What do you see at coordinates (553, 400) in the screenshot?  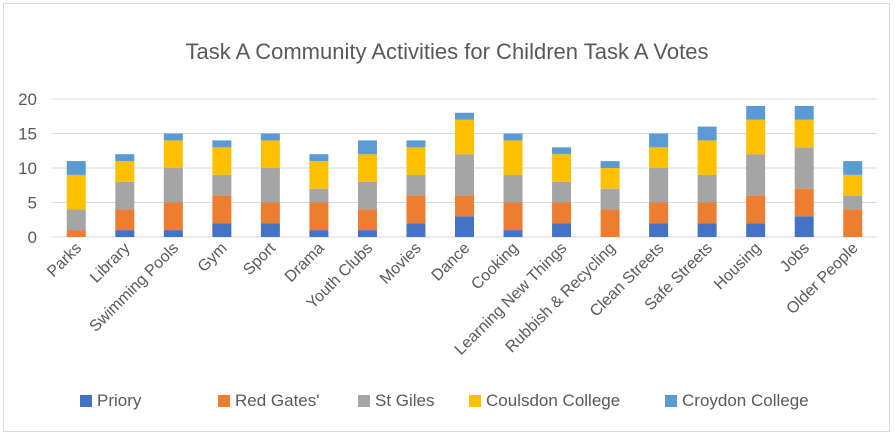 I see `legend-label: Coulsdon College` at bounding box center [553, 400].